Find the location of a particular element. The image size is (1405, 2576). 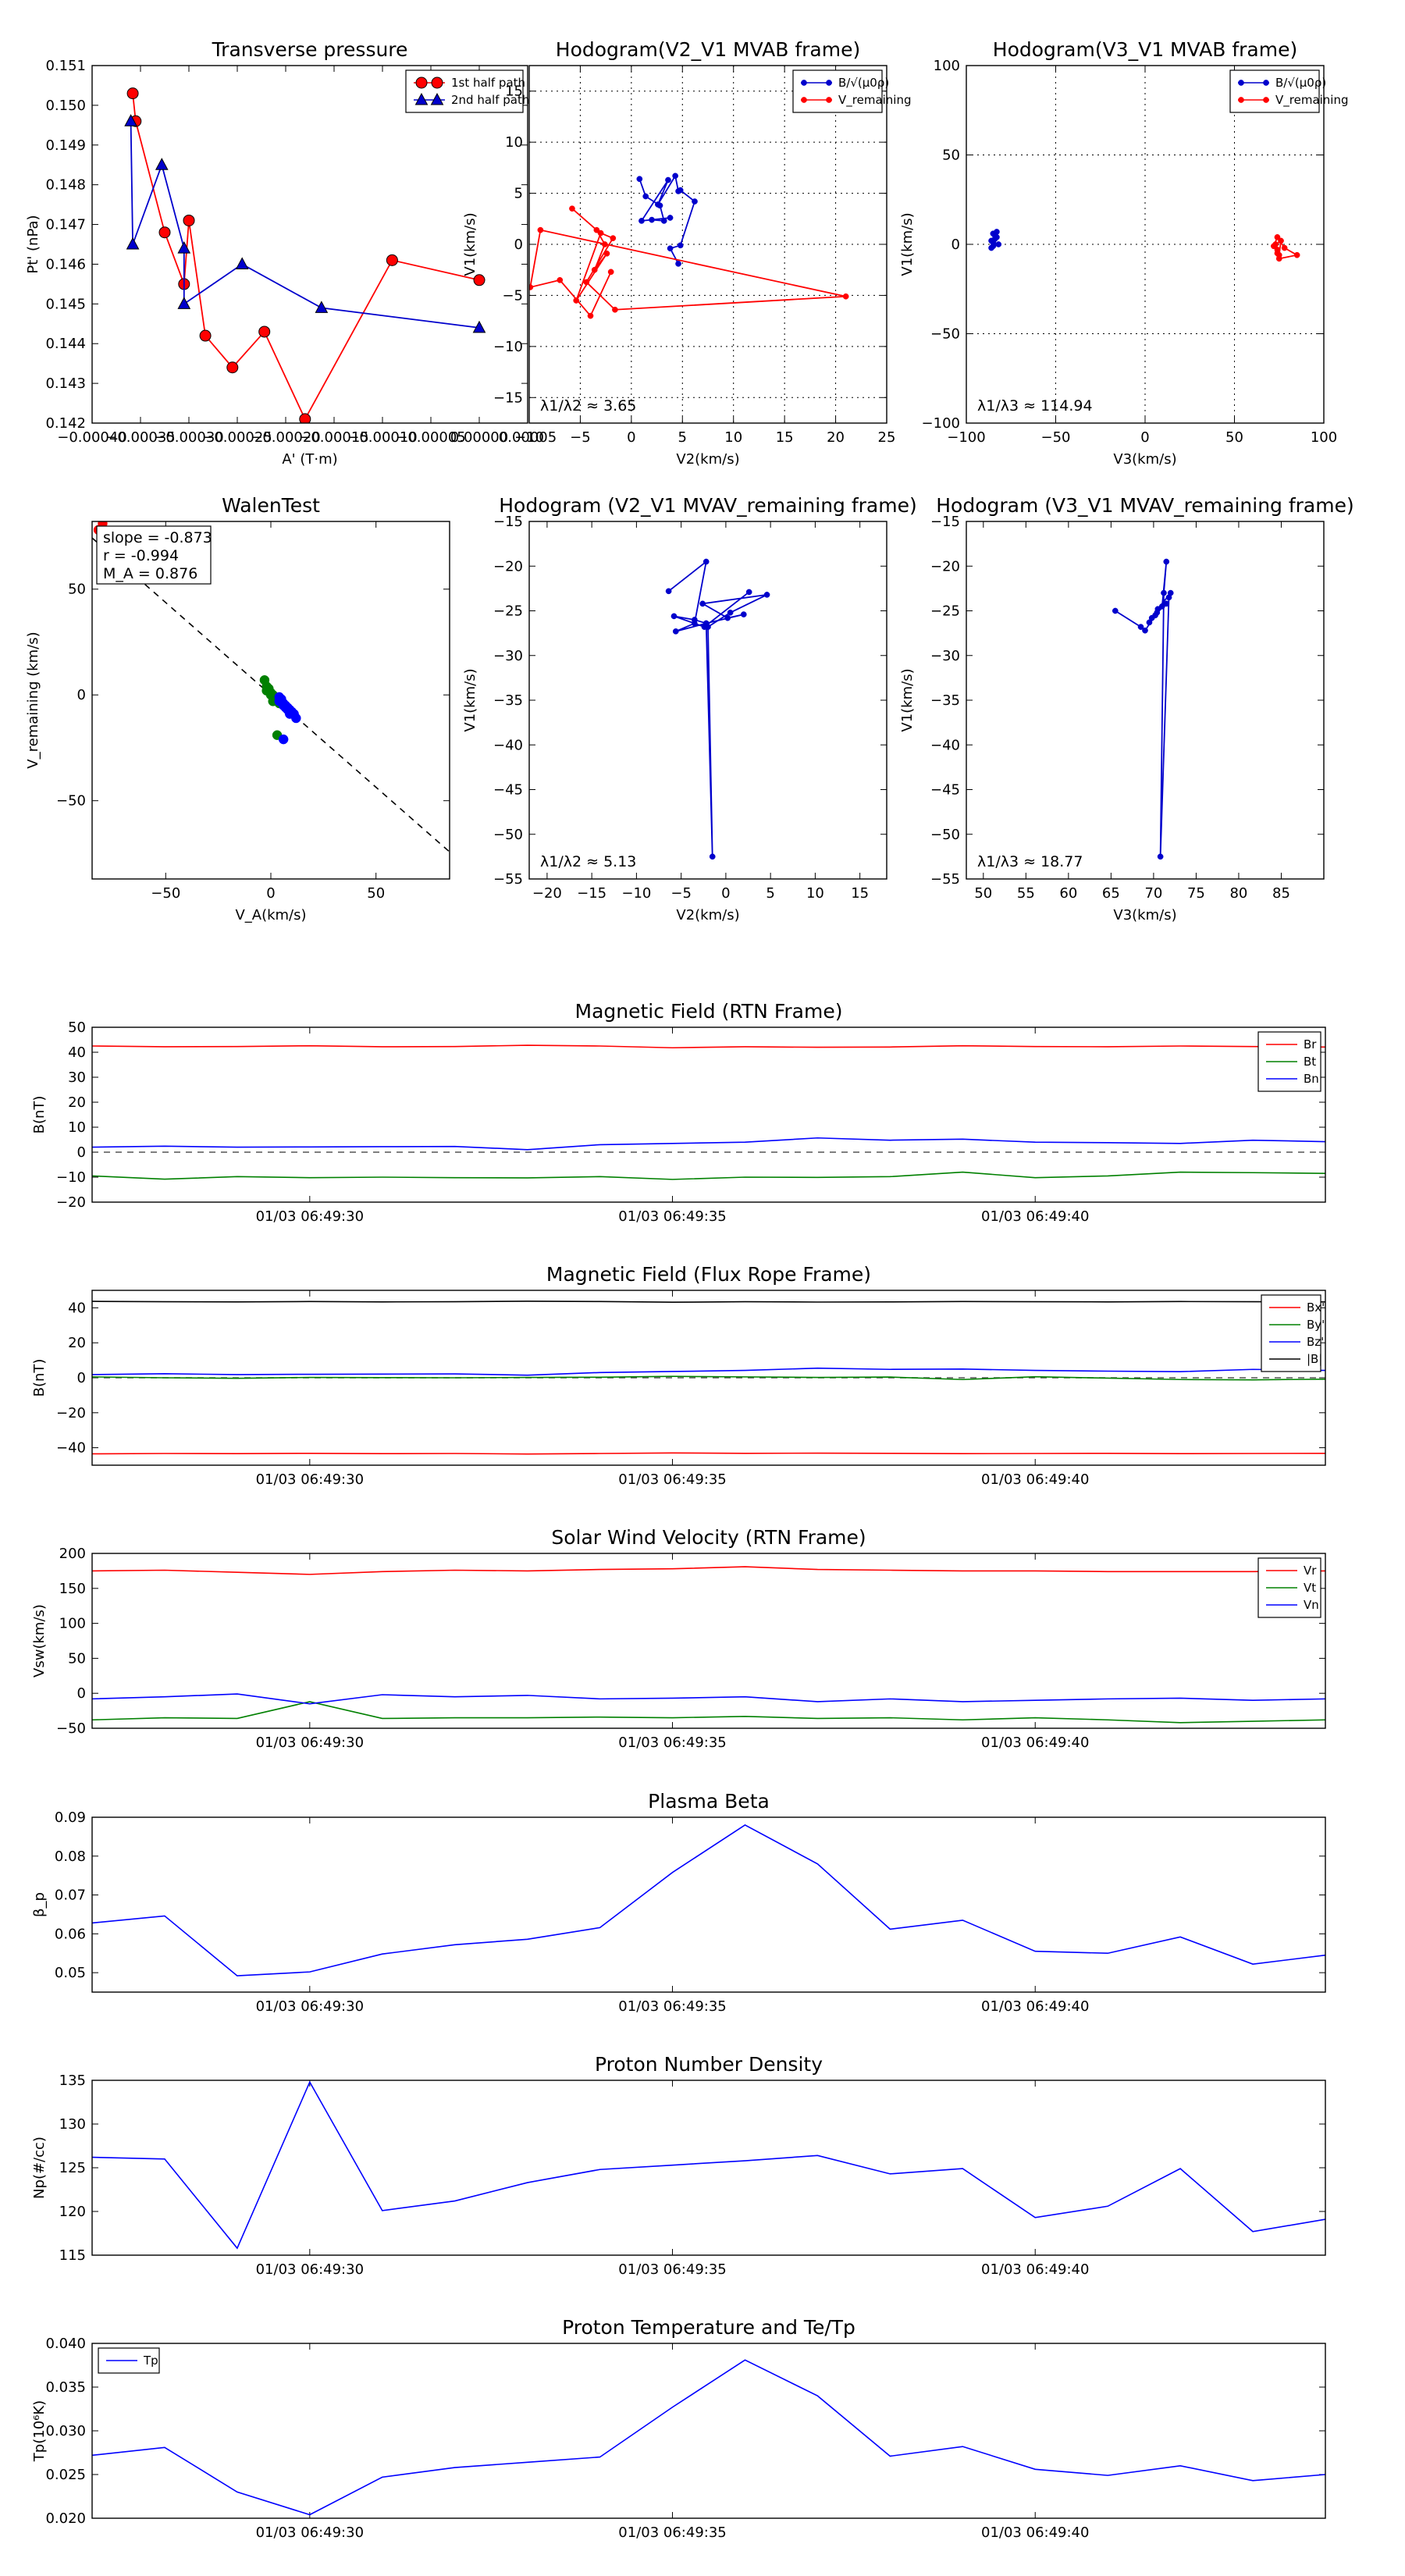

chart-title: Hodogram(V3_V1 MVAB frame) is located at coordinates (1145, 49).